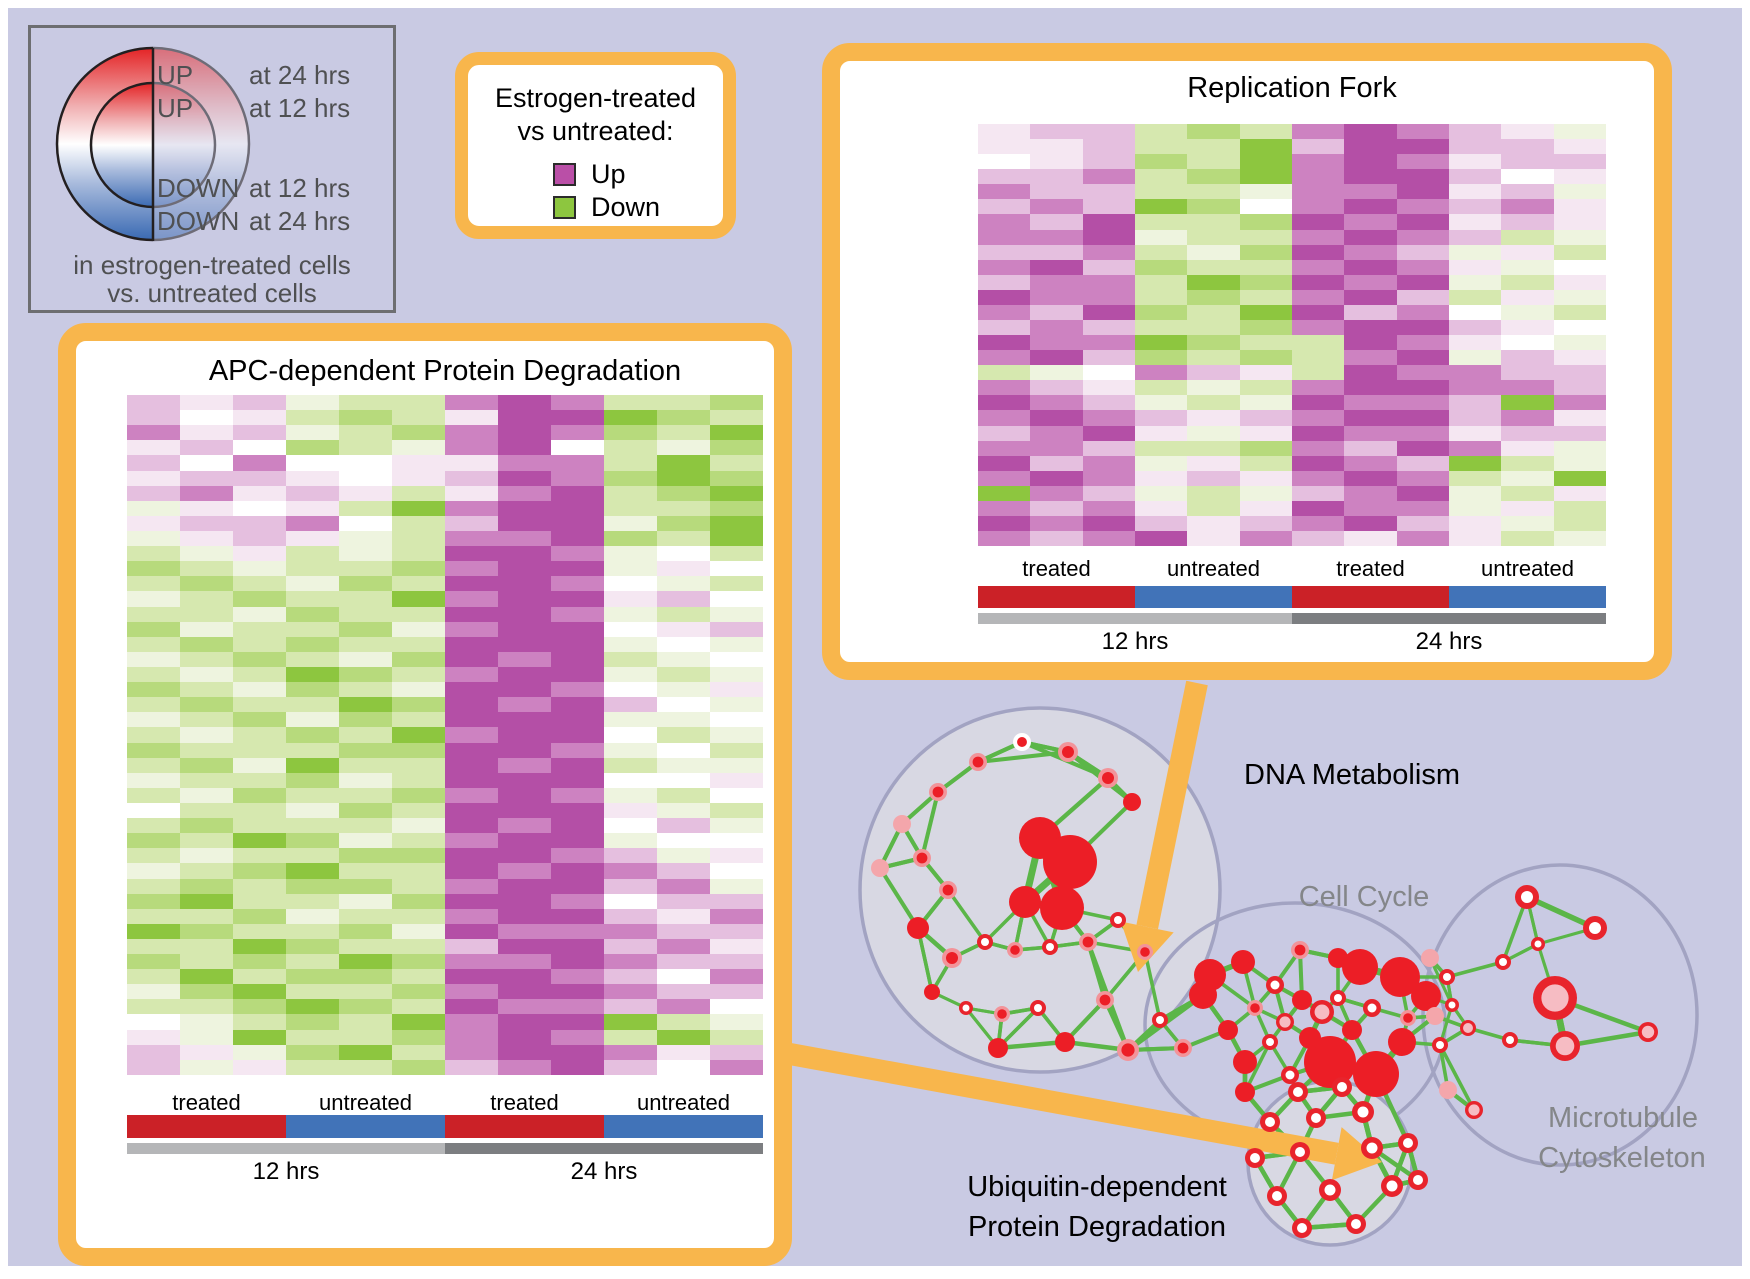 Image resolution: width=1750 pixels, height=1279 pixels. Describe the element at coordinates (206, 1102) in the screenshot. I see `col-group-label: treated` at that location.